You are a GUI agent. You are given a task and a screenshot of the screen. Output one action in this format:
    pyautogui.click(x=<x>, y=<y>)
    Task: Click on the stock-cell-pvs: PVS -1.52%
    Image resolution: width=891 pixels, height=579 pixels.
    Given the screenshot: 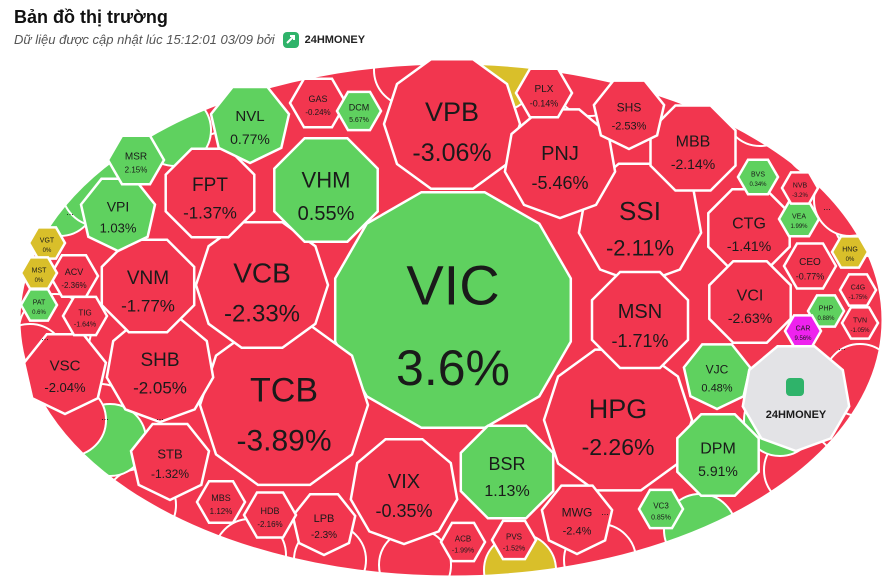 What is the action you would take?
    pyautogui.click(x=514, y=540)
    